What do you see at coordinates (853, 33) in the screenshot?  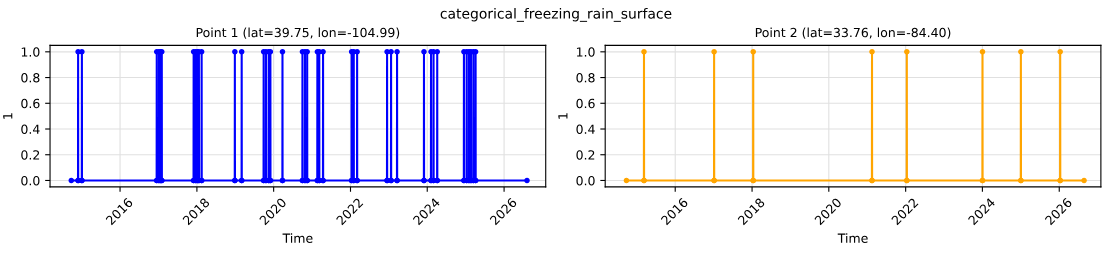 I see `chart-title: Point 2 (lat=33.76, lon=-84.40)` at bounding box center [853, 33].